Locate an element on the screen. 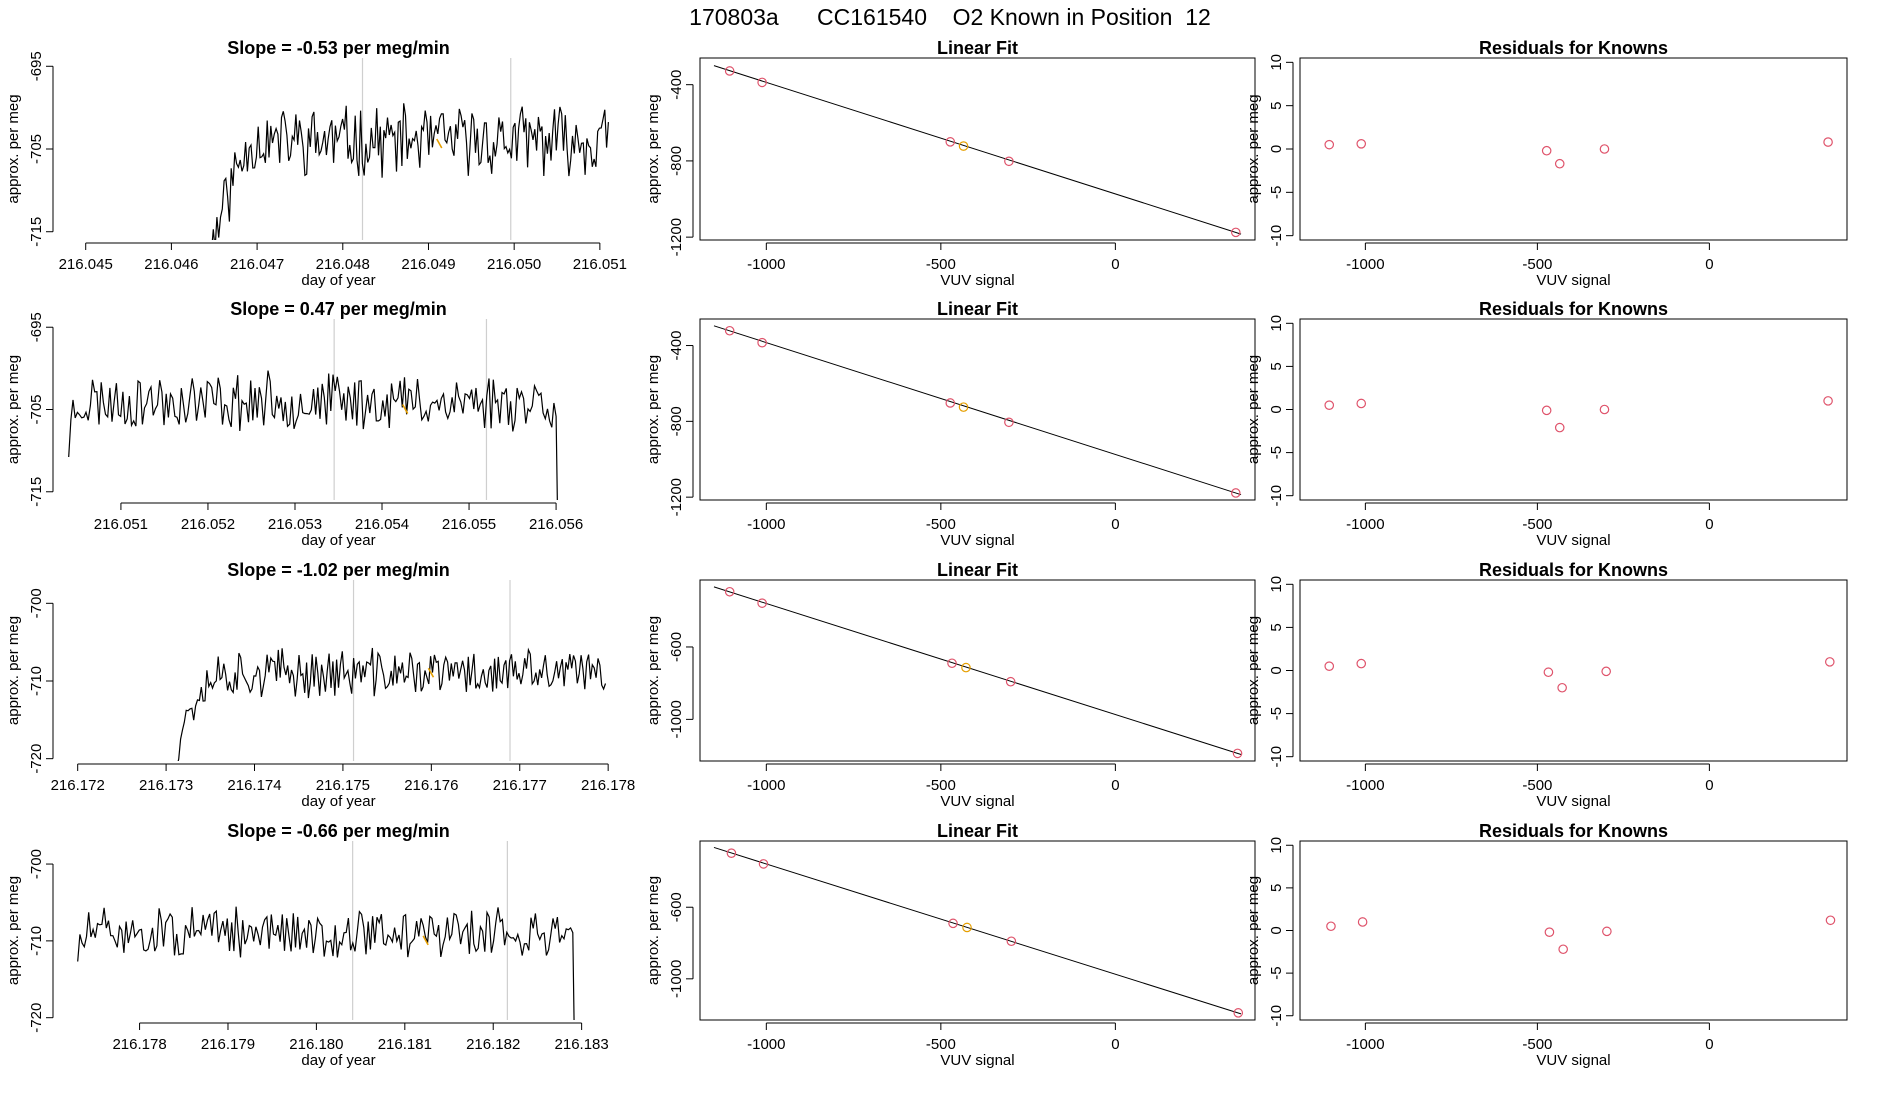  x-tick-label: 216.055 is located at coordinates (469, 524).